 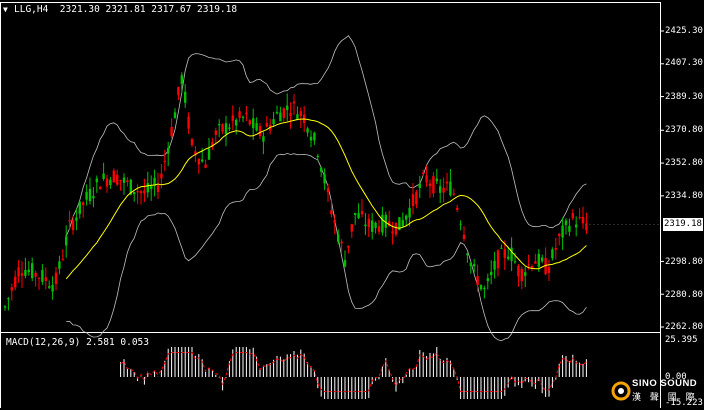 I want to click on macd-indicator-label: MACD(12,26,9) 2.581 0.053, so click(x=77, y=342).